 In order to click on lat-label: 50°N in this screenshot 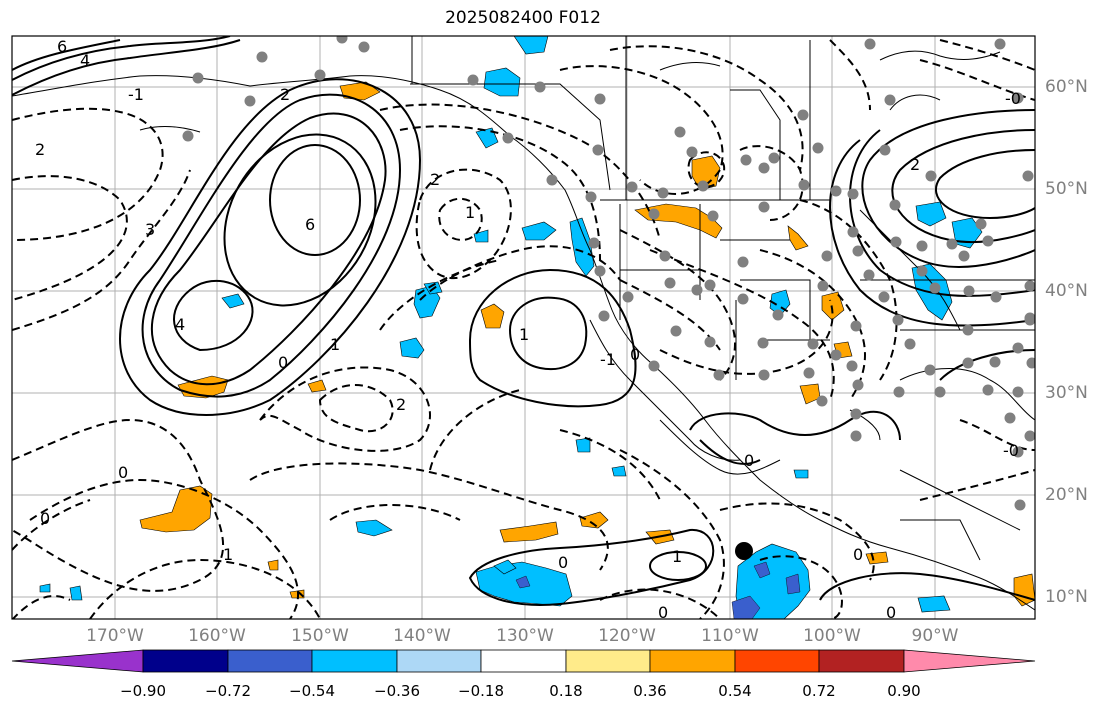, I will do `click(1066, 189)`.